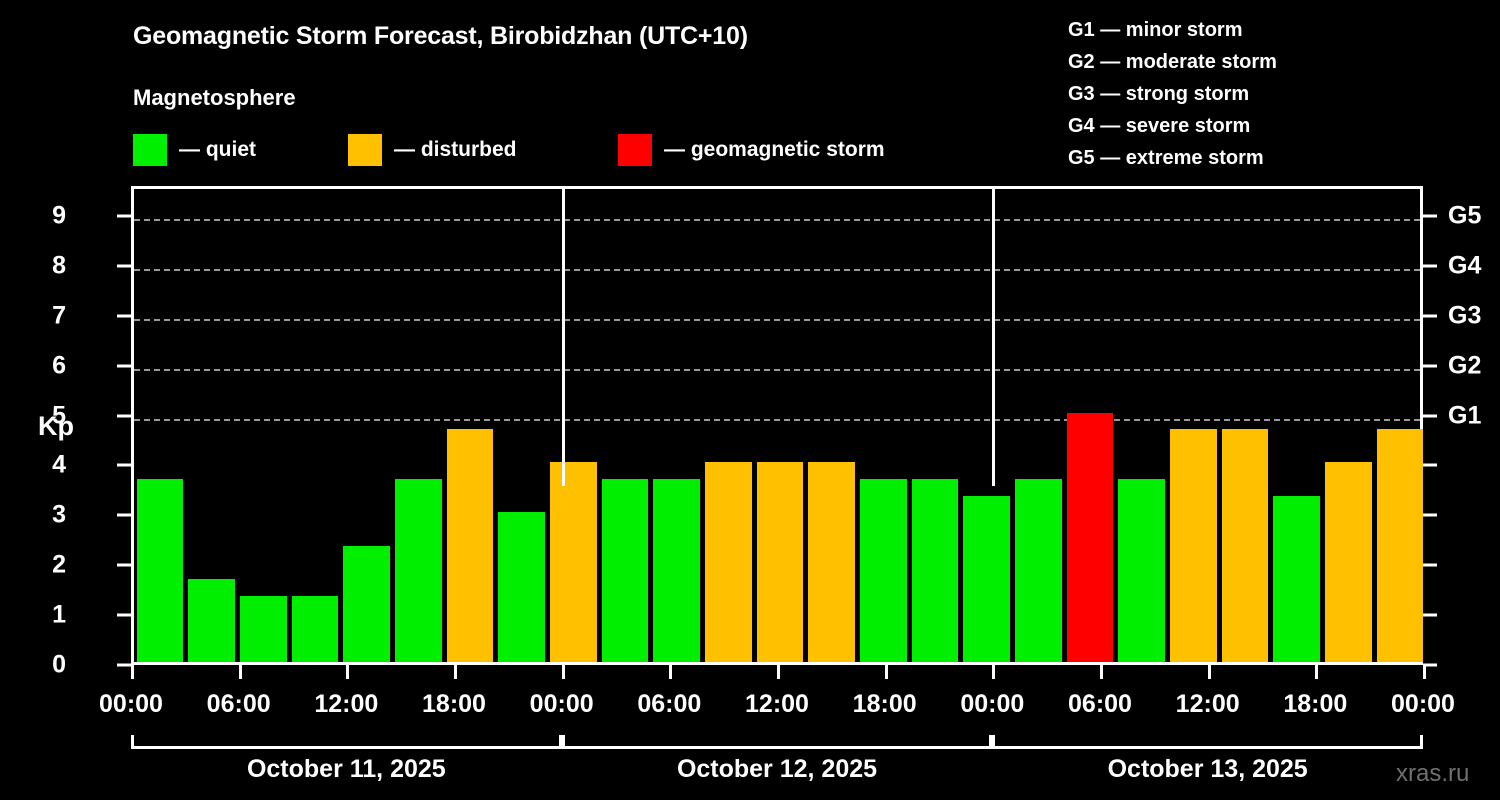 Image resolution: width=1500 pixels, height=800 pixels. Describe the element at coordinates (59, 664) in the screenshot. I see `y-tick-label-0: 0` at that location.